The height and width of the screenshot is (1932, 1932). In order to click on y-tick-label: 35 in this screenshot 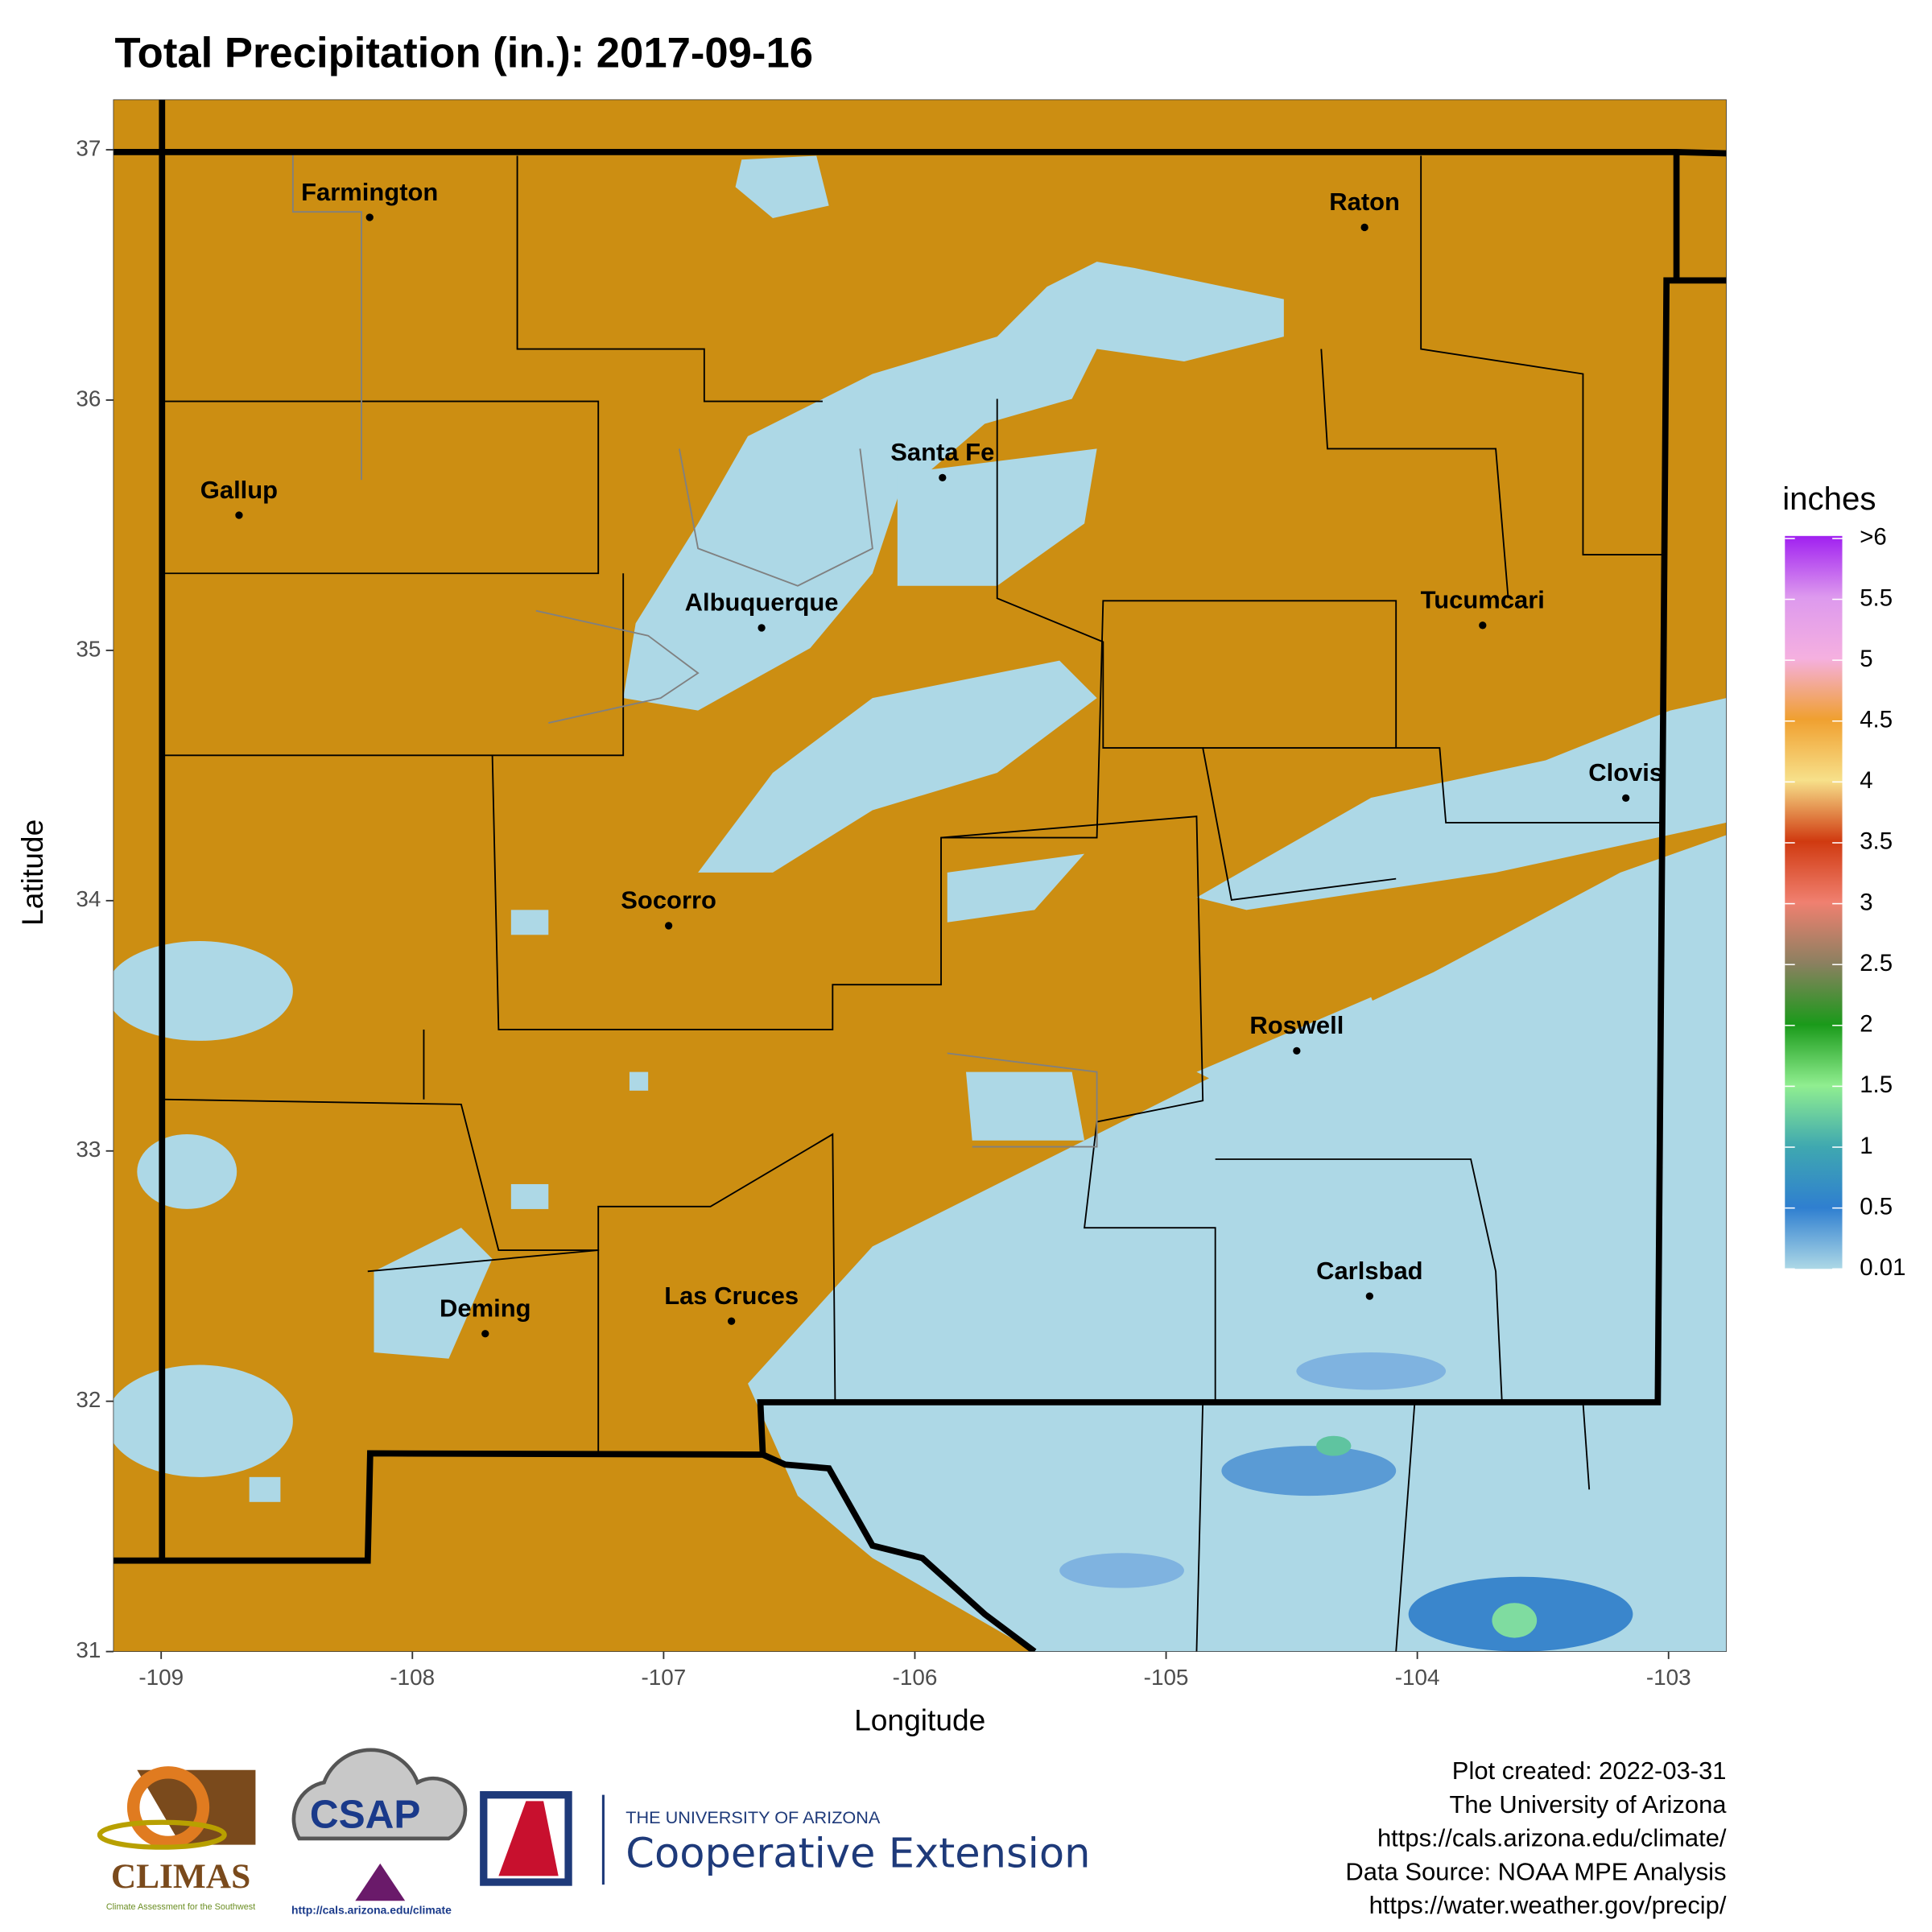, I will do `click(88, 648)`.